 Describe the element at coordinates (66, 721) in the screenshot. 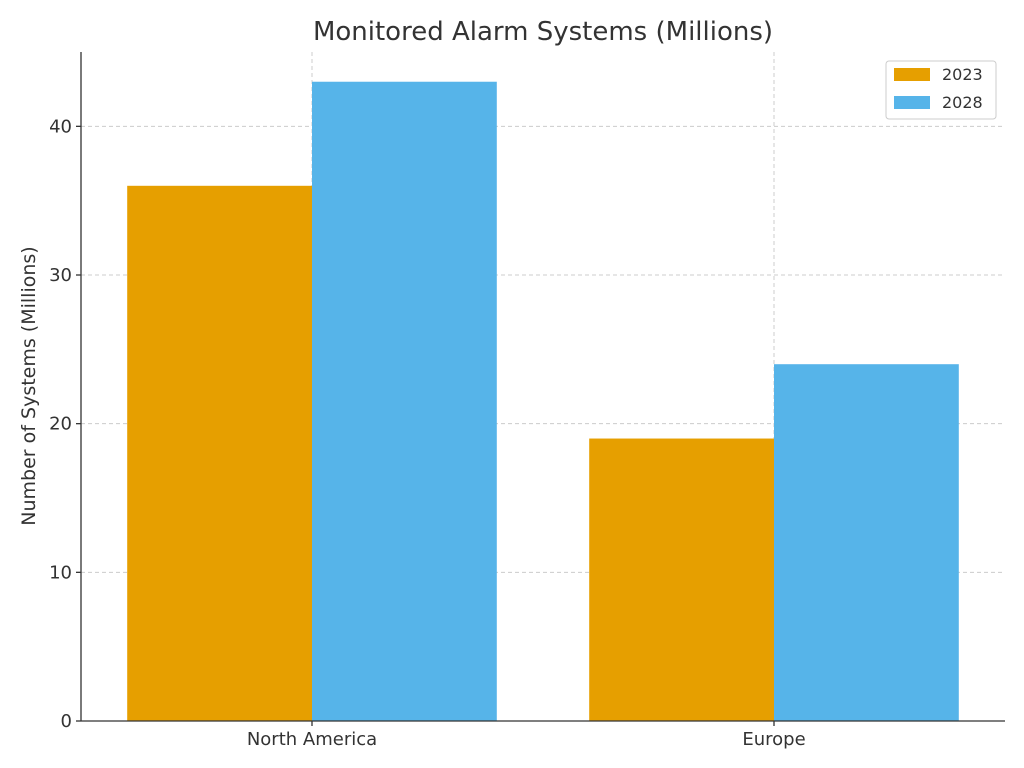

I see `y-tick-label: 0` at that location.